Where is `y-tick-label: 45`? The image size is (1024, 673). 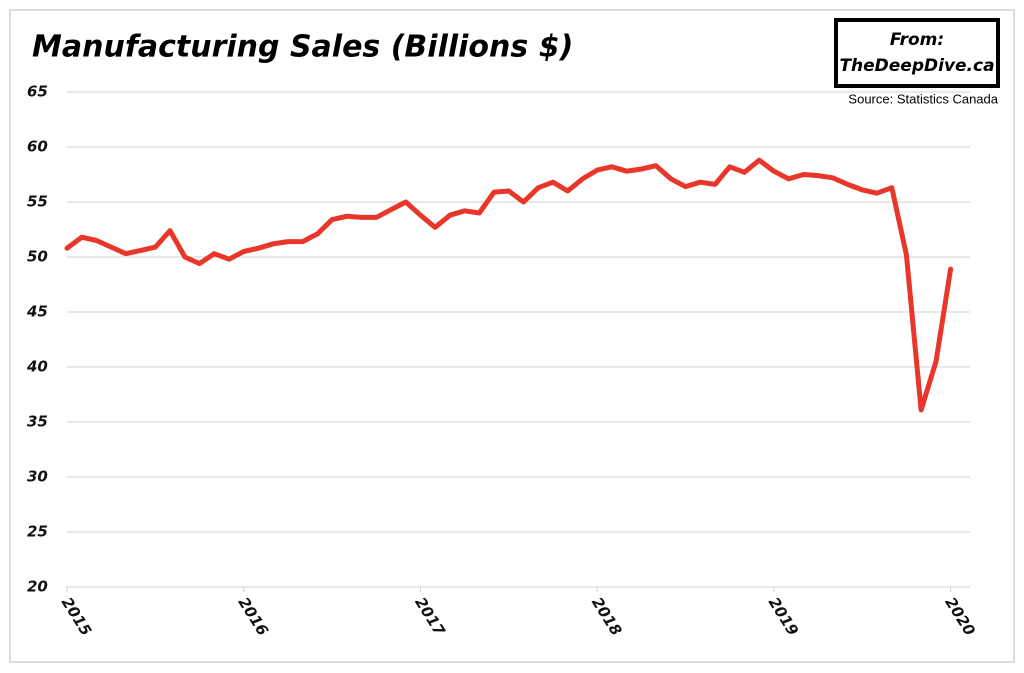
y-tick-label: 45 is located at coordinates (37, 312).